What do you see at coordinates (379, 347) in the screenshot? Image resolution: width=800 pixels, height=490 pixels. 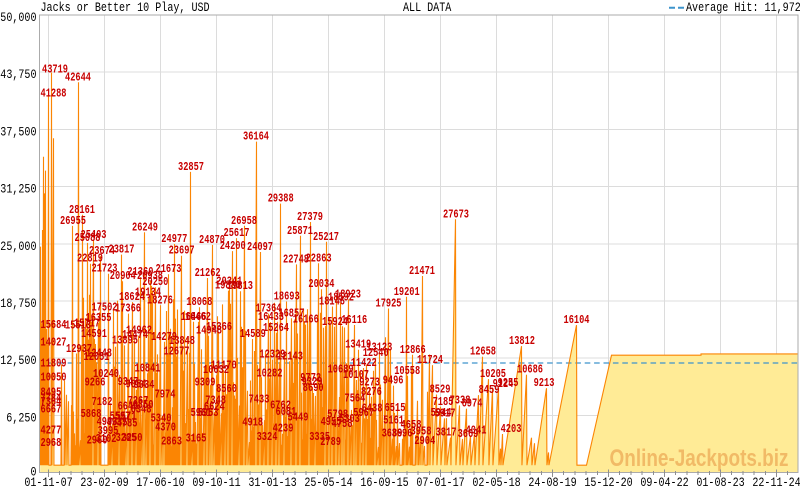 I see `svg-text: 13123` at bounding box center [379, 347].